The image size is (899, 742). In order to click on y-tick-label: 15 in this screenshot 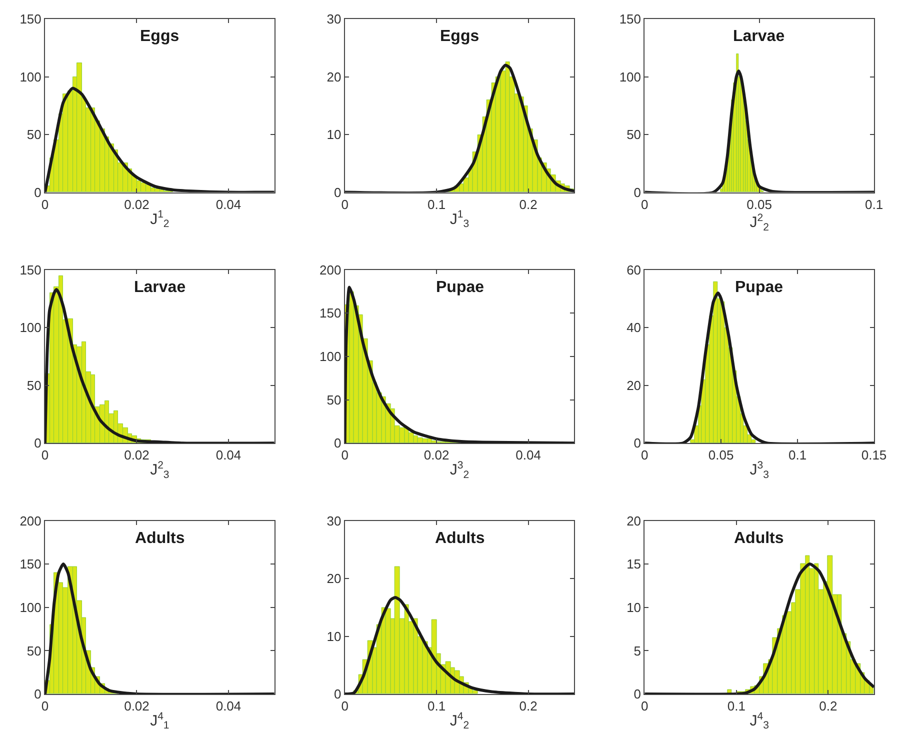, I will do `click(634, 564)`.